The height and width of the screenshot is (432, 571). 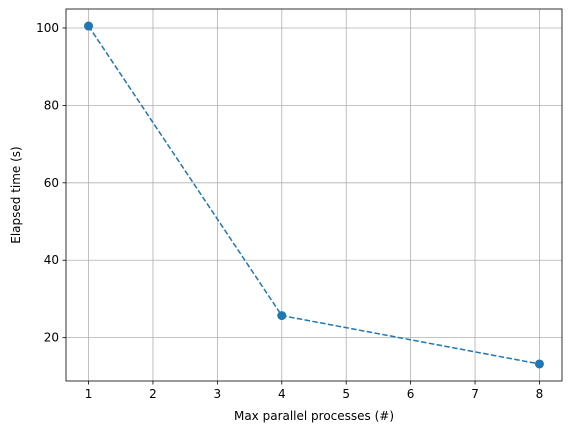 I want to click on x-tick-label: 4, so click(x=282, y=394).